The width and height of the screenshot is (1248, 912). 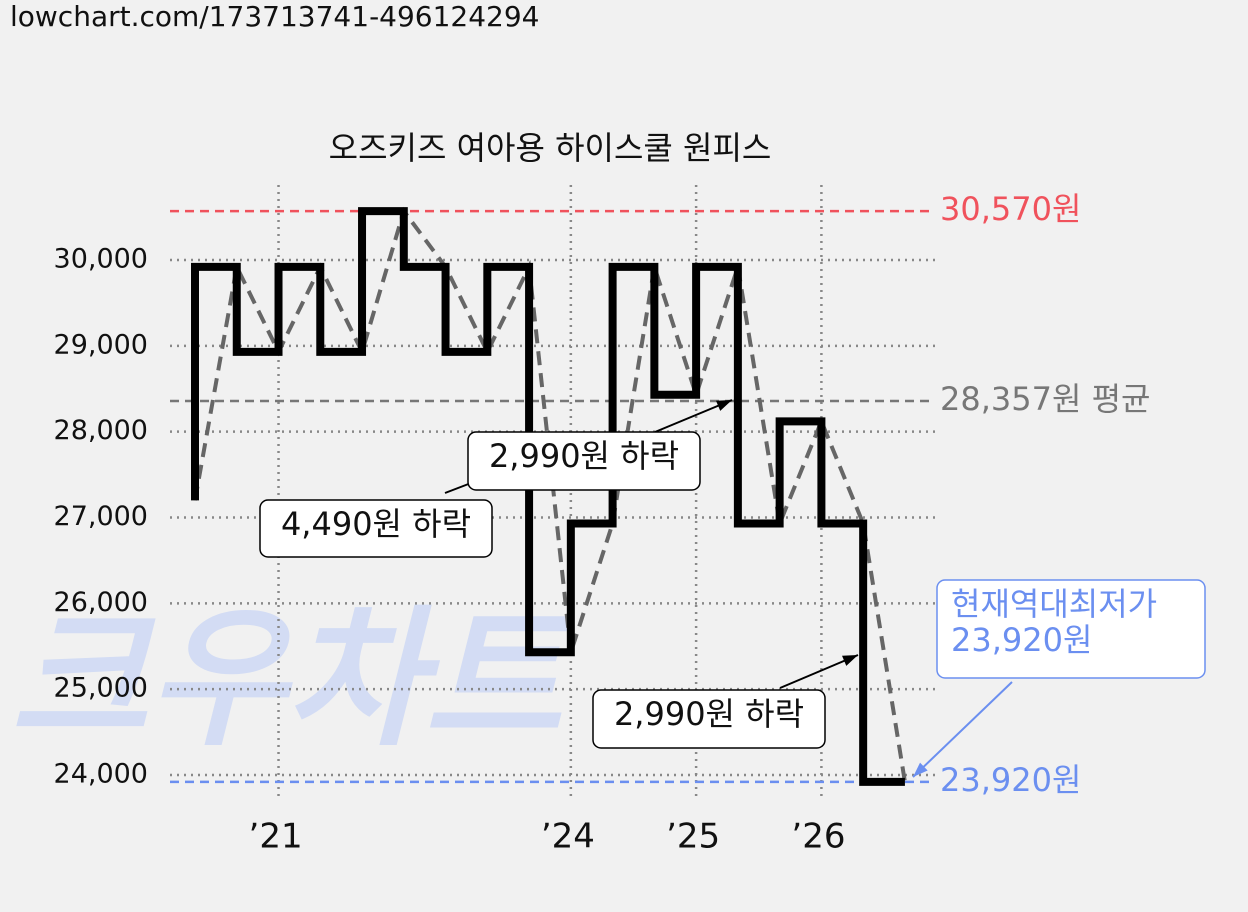 What do you see at coordinates (1045, 399) in the screenshot?
I see `average-label: 28,357원 평균` at bounding box center [1045, 399].